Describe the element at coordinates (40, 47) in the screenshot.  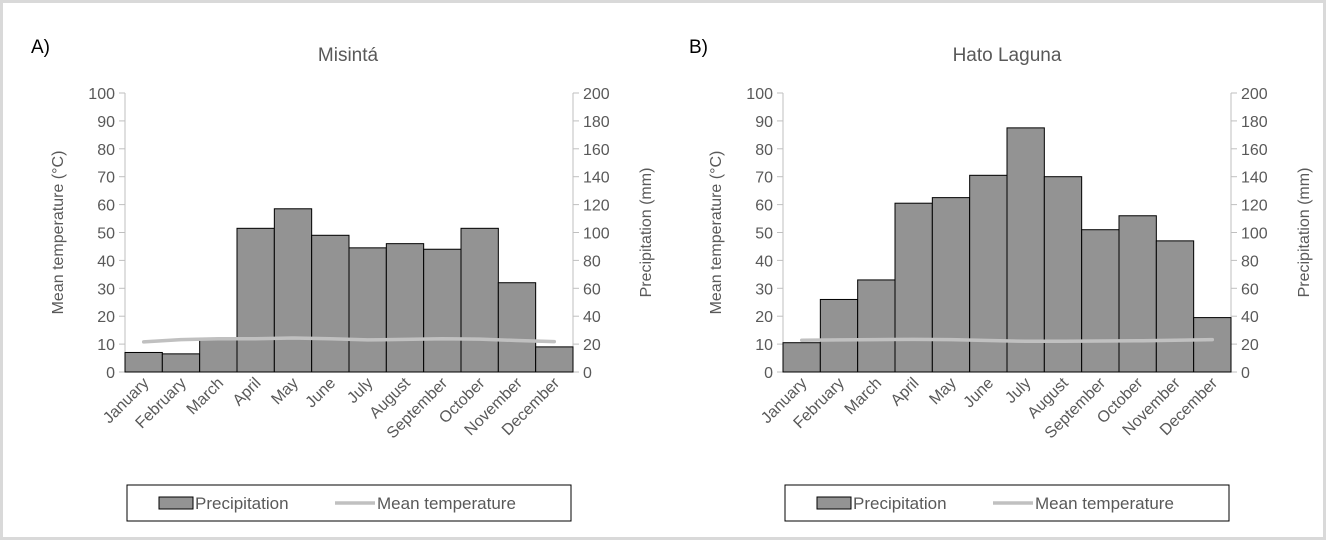
I see `panel-label: A)` at that location.